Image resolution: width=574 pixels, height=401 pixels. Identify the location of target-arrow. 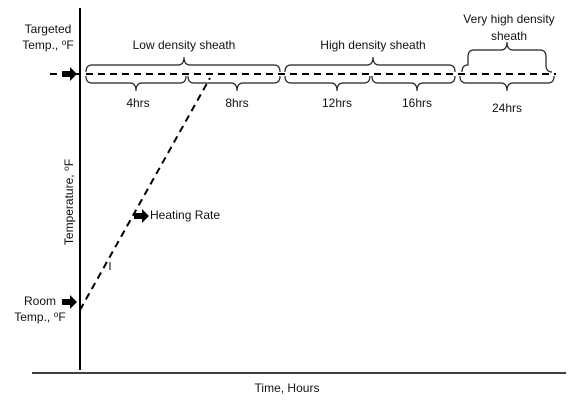
(69, 74).